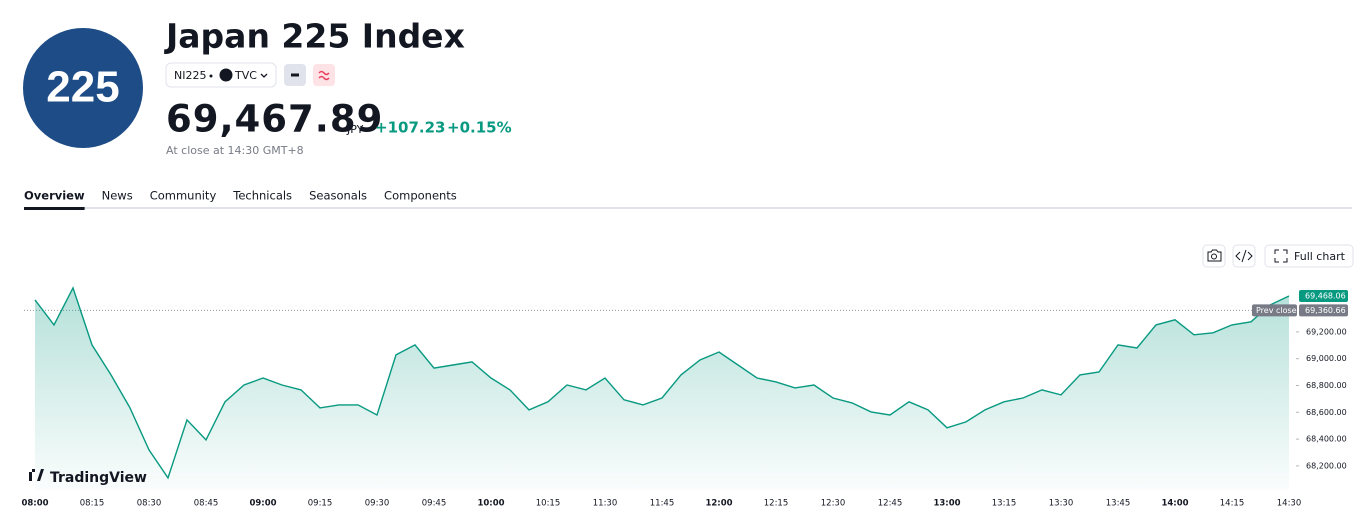  I want to click on y-tick-label: 68,600.00, so click(1326, 412).